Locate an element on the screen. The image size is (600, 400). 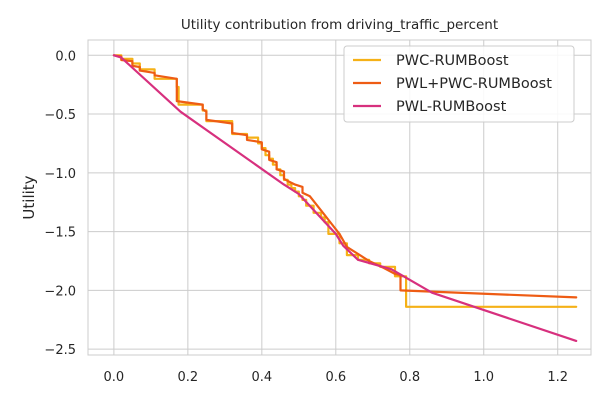
x-tick-label: 1.0 is located at coordinates (483, 377).